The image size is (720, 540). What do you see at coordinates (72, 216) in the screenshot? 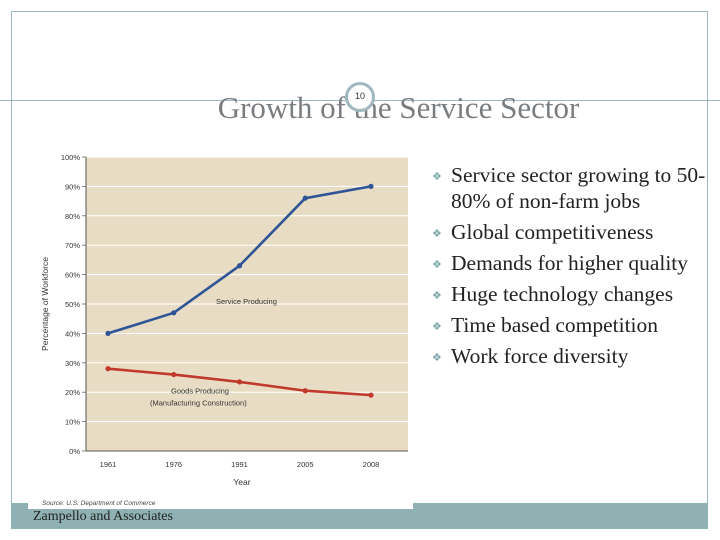
I see `y-tick-label: 80%` at bounding box center [72, 216].